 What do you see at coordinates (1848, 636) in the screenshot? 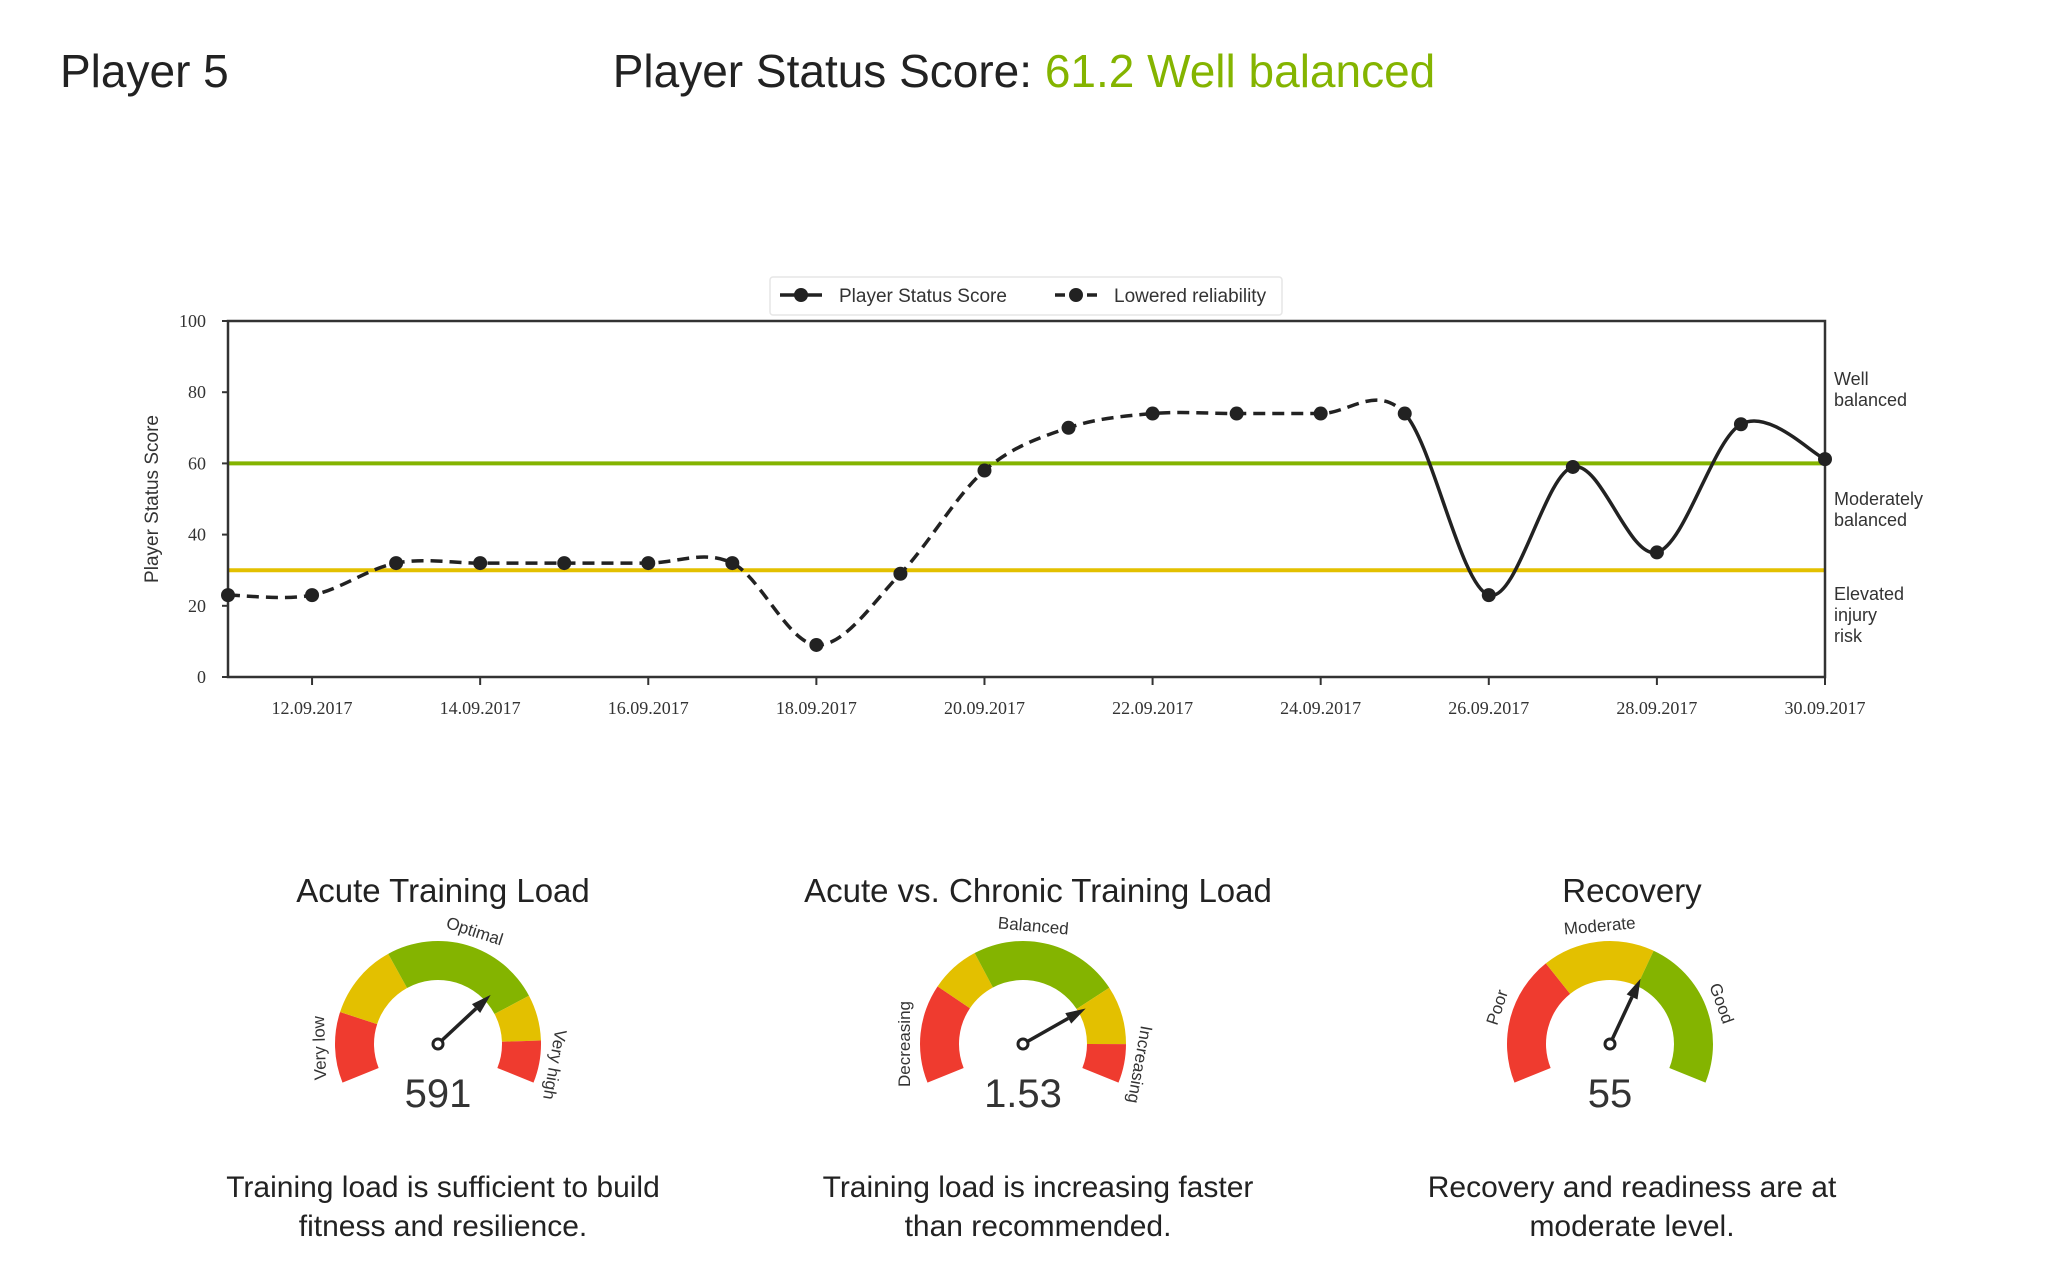
I see `zone-label: risk` at bounding box center [1848, 636].